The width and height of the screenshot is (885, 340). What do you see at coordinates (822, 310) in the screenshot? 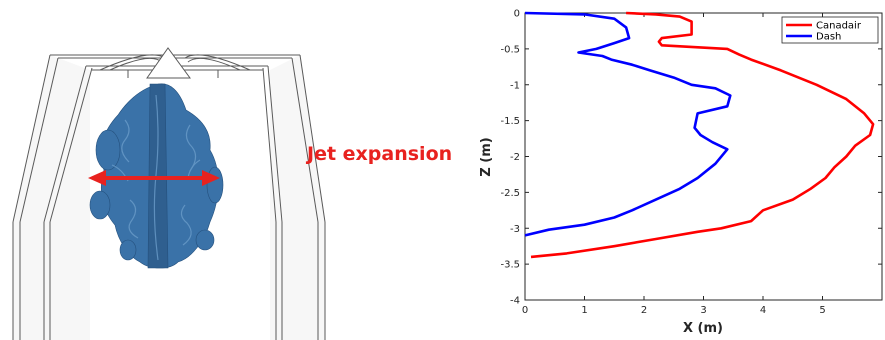
I see `x-tick-label: 5` at bounding box center [822, 310].